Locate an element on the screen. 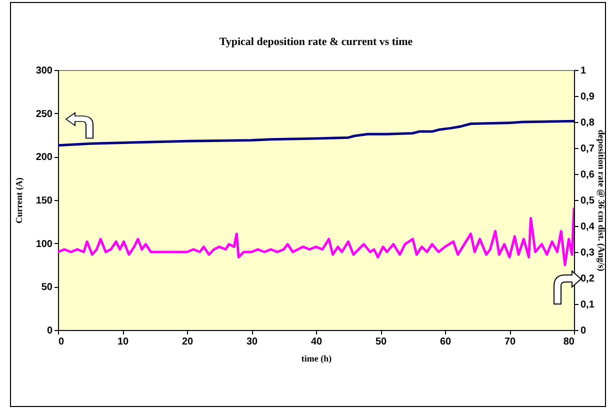 Image resolution: width=611 pixels, height=412 pixels. y-axis-title: Current (A) is located at coordinates (19, 200).